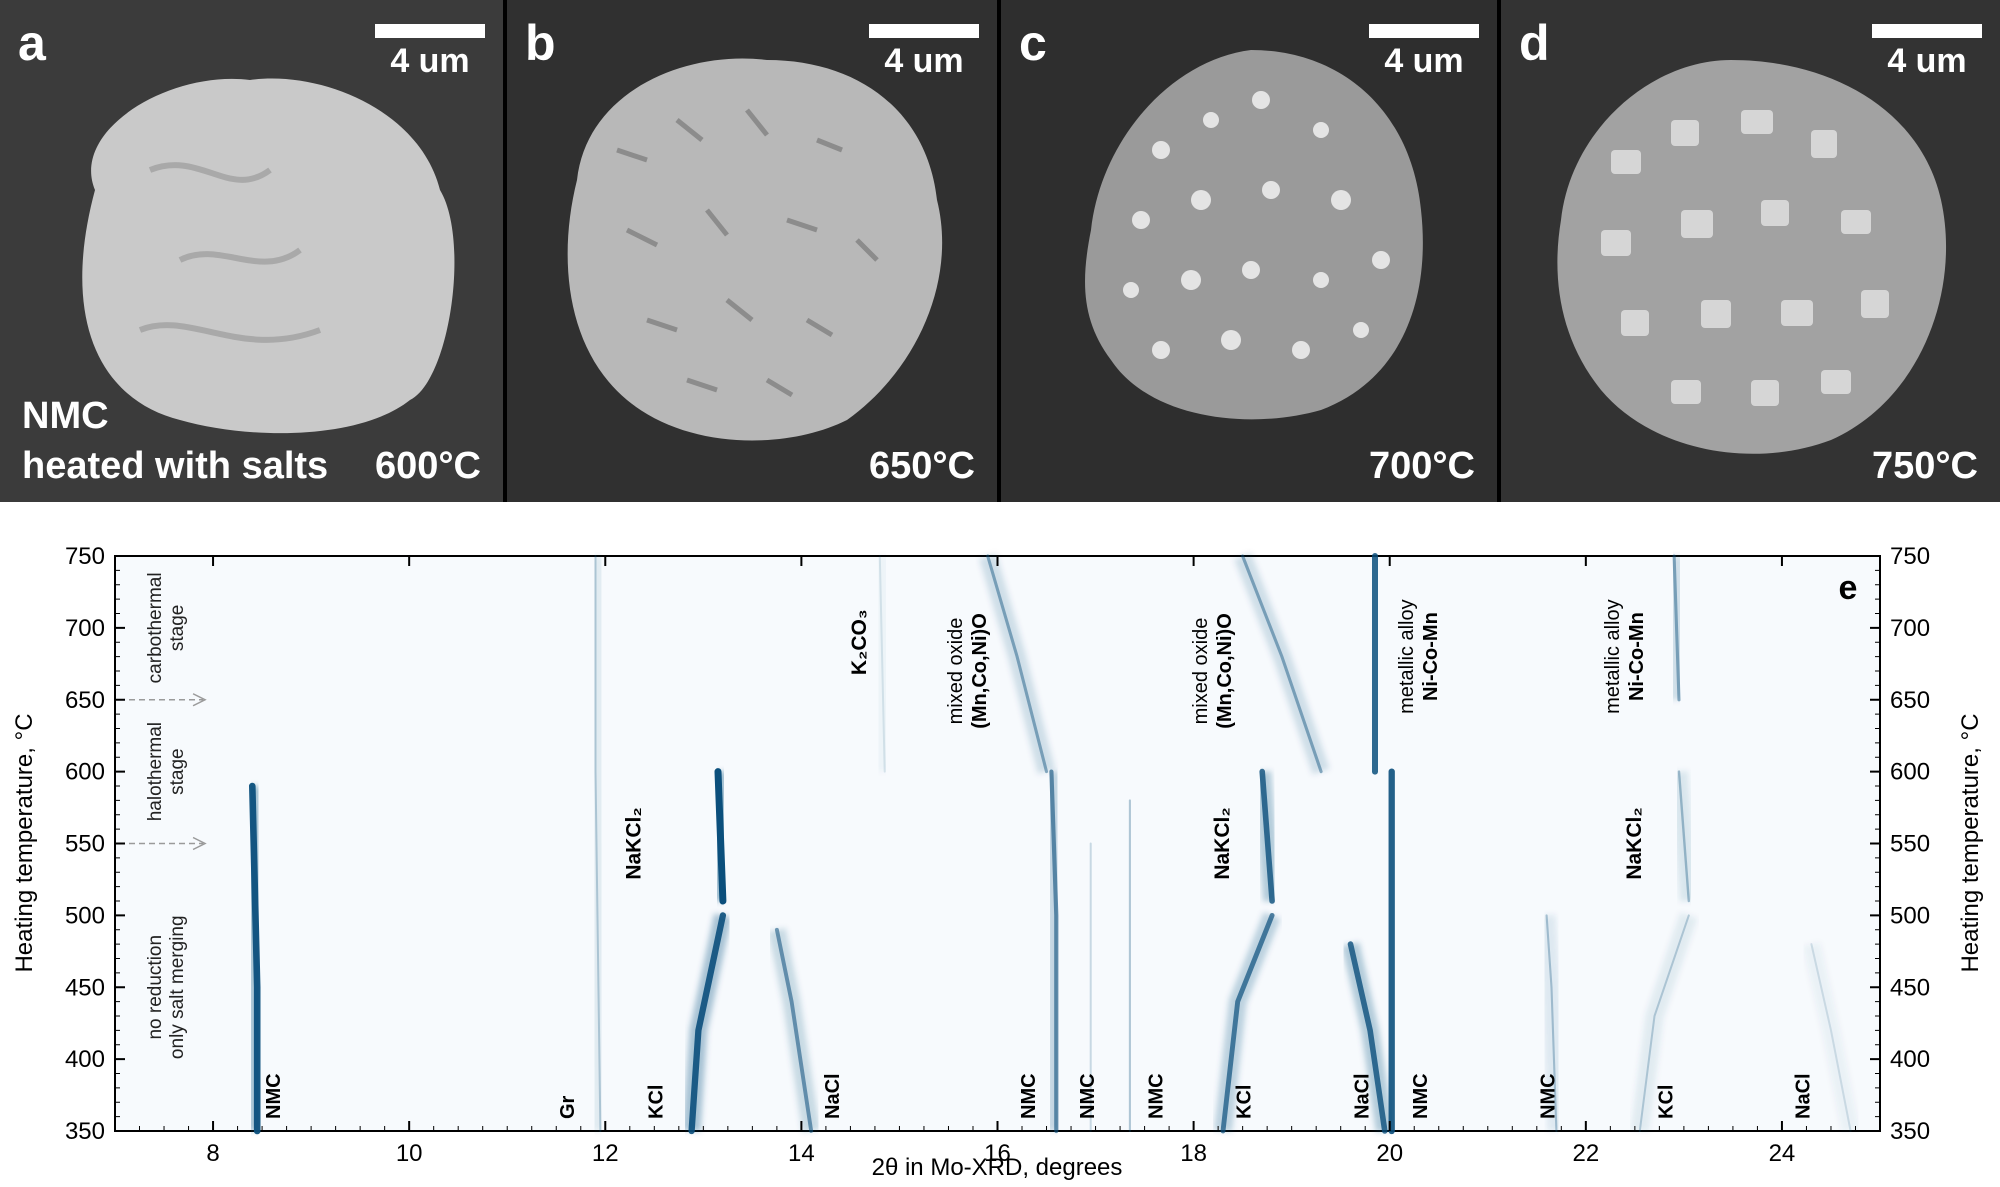  I want to click on caption-line1: NMC, so click(65, 416).